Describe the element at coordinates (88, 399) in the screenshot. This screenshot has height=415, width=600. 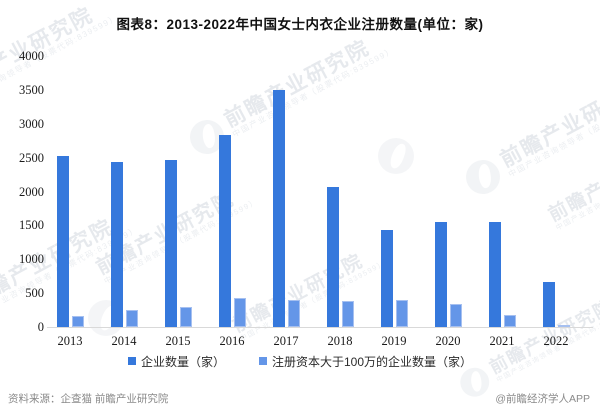
I see `source-note: 资料来源：企查猫 前瞻产业研究院` at that location.